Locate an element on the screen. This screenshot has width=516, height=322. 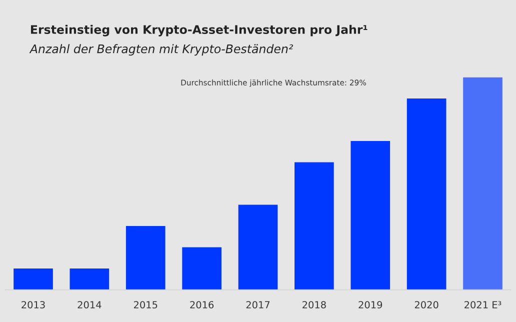
x-tick-label: 2014 is located at coordinates (90, 304).